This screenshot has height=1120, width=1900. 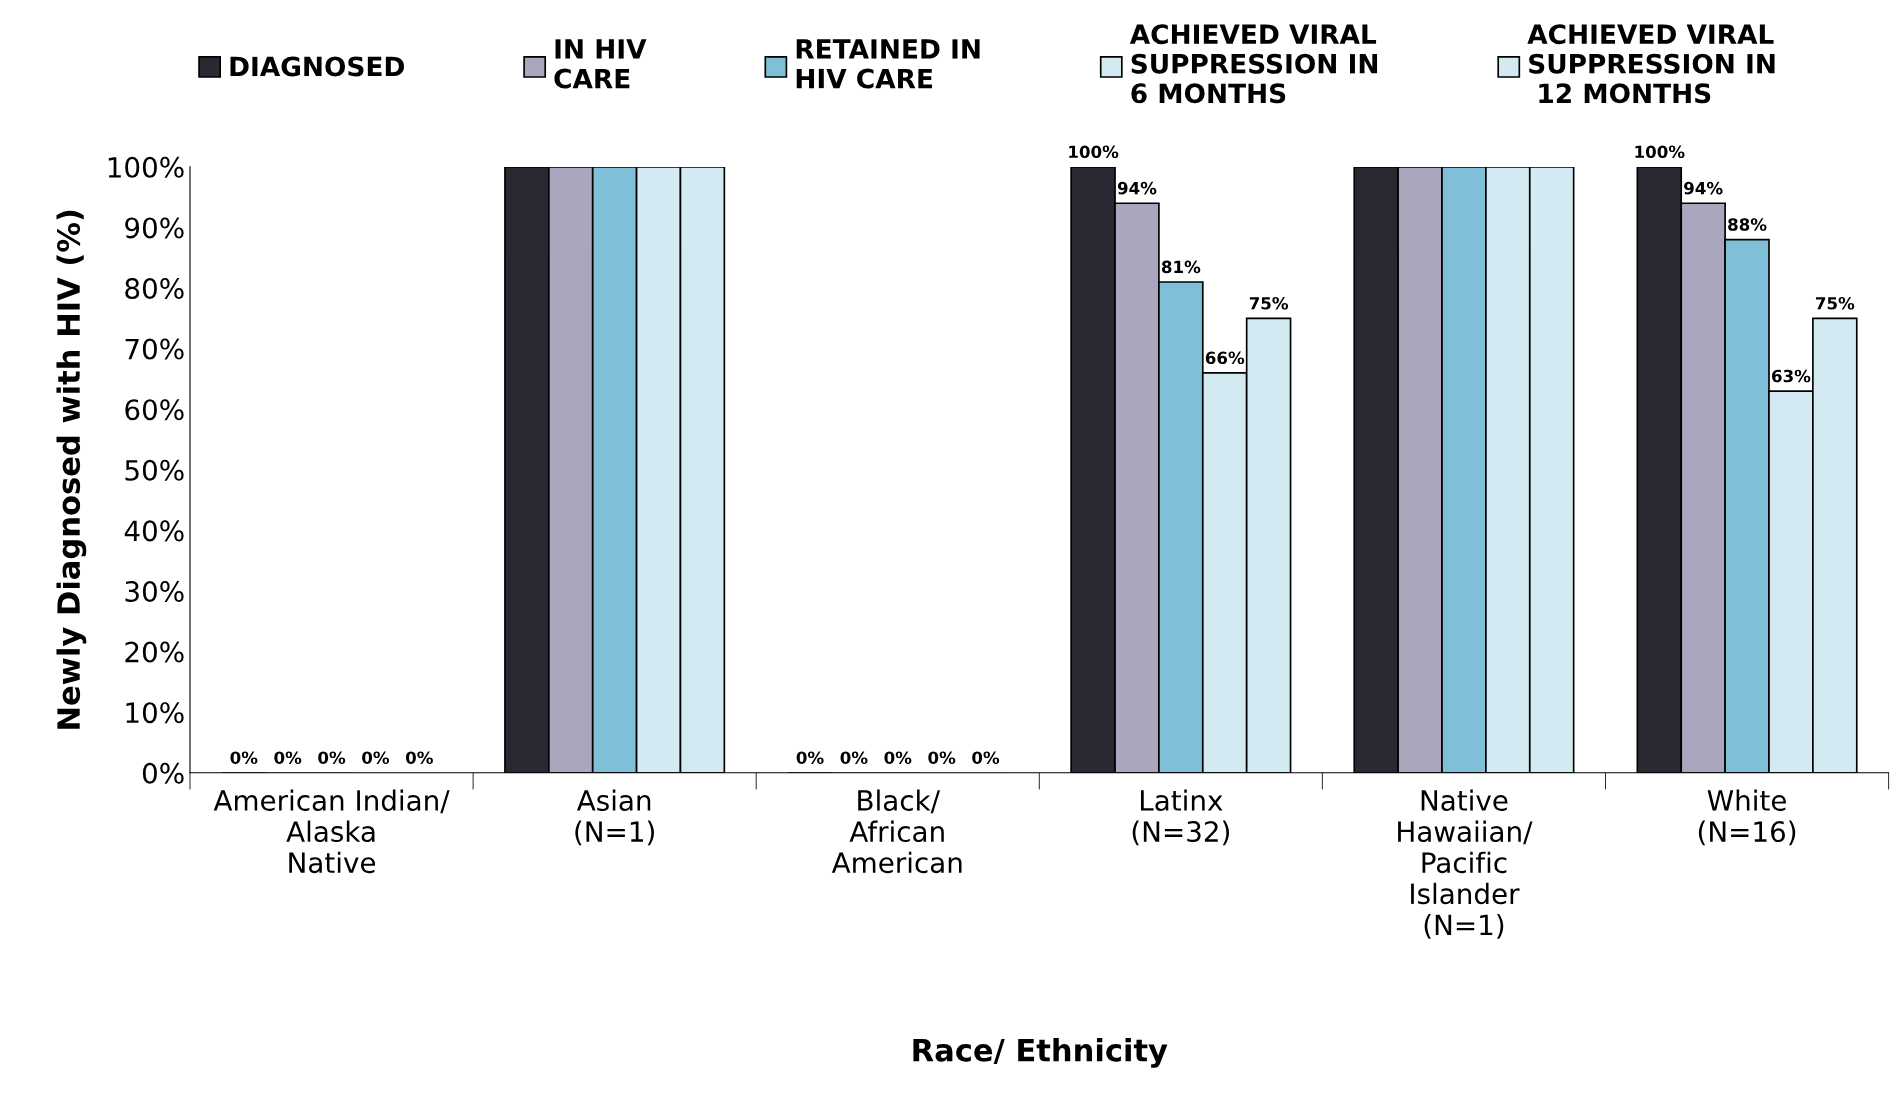 I want to click on y-tick-label: 20%, so click(x=154, y=652).